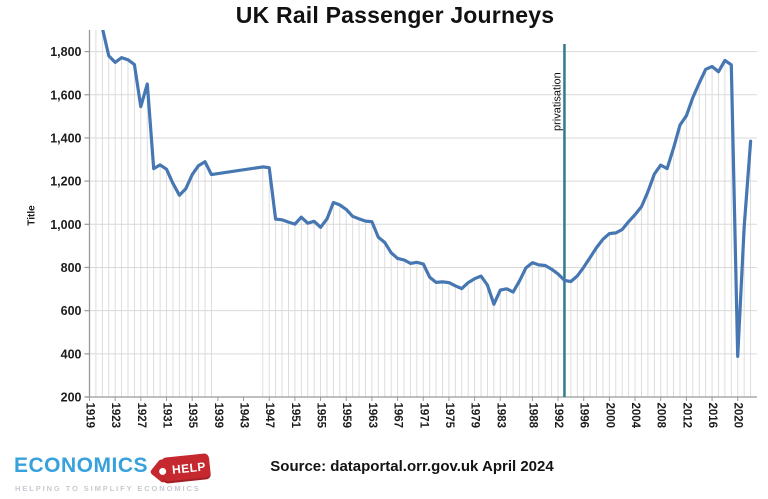 This screenshot has width=768, height=499. I want to click on x-tick-label: 1996, so click(584, 416).